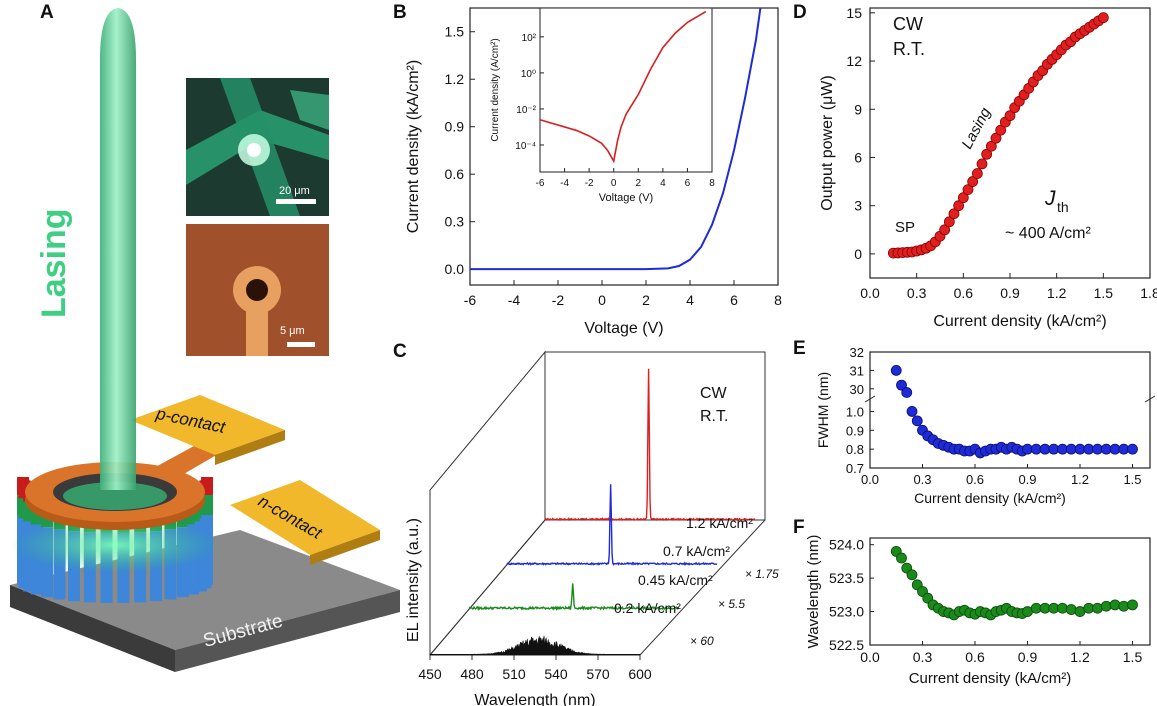 This screenshot has width=1157, height=706. I want to click on annotation-jth: J, so click(1050, 198).